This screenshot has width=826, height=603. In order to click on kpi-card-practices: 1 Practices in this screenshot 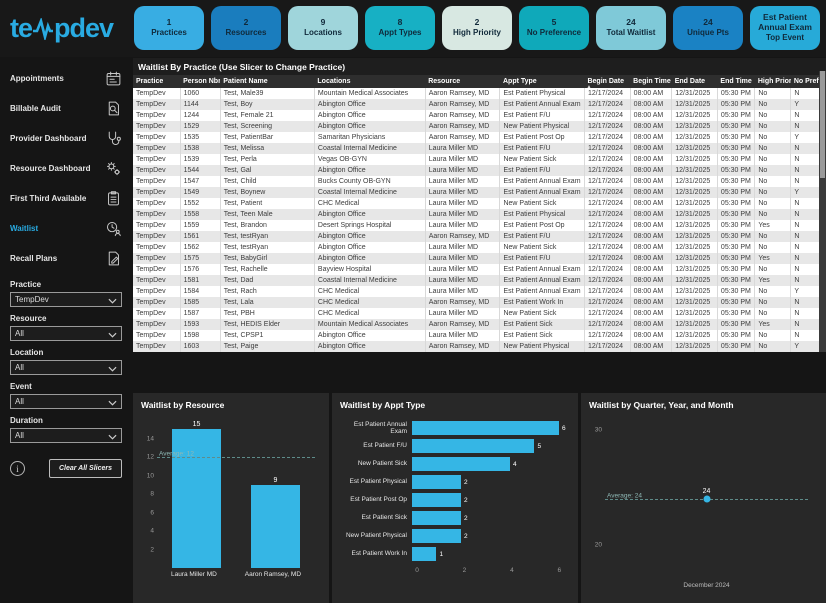, I will do `click(169, 28)`.